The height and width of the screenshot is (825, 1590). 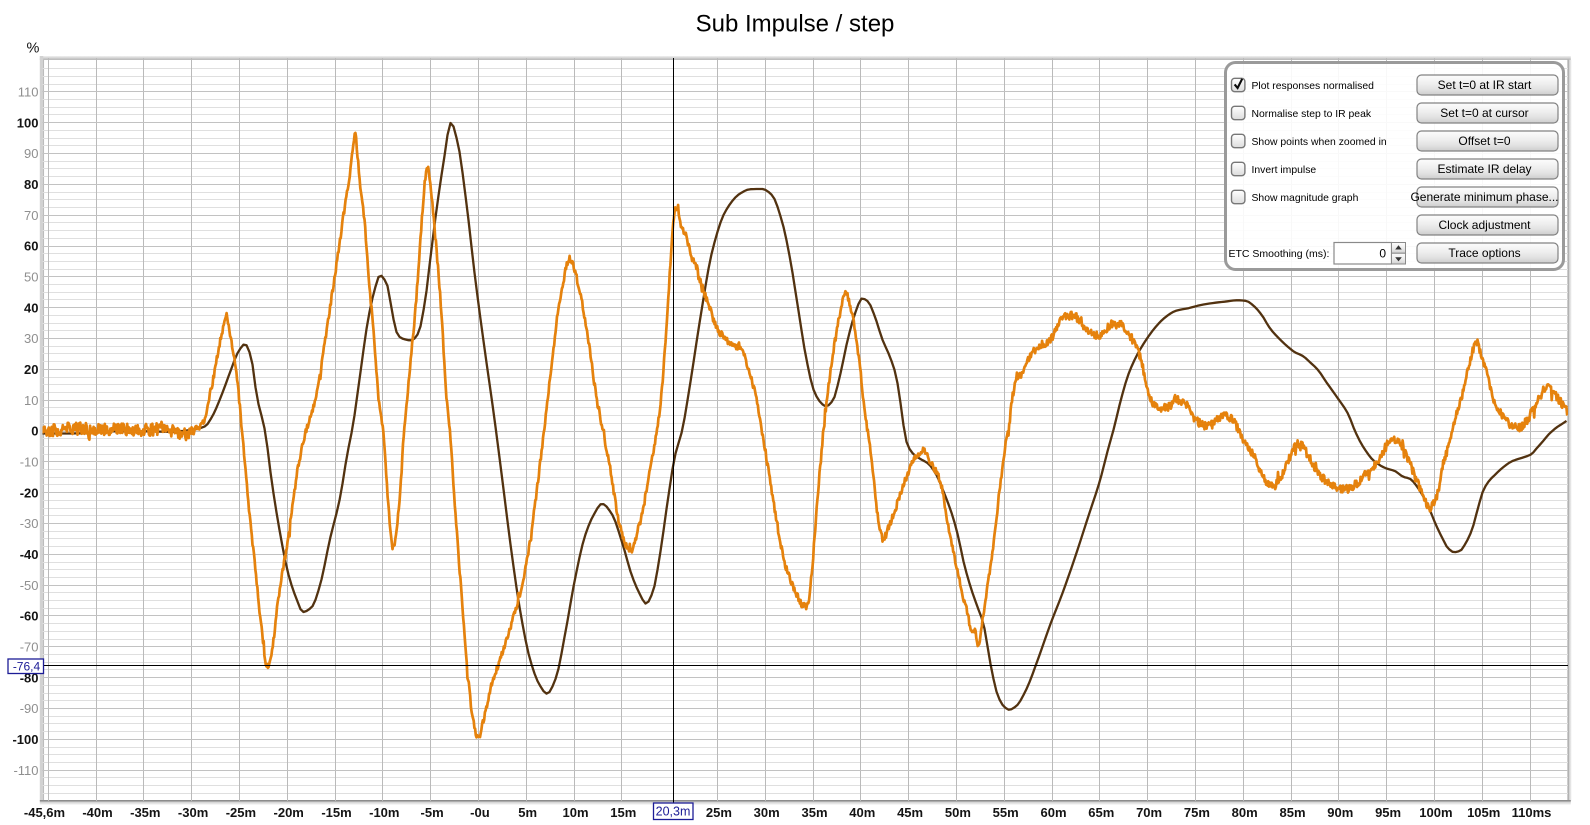 What do you see at coordinates (31, 215) in the screenshot?
I see `svg-text: 70` at bounding box center [31, 215].